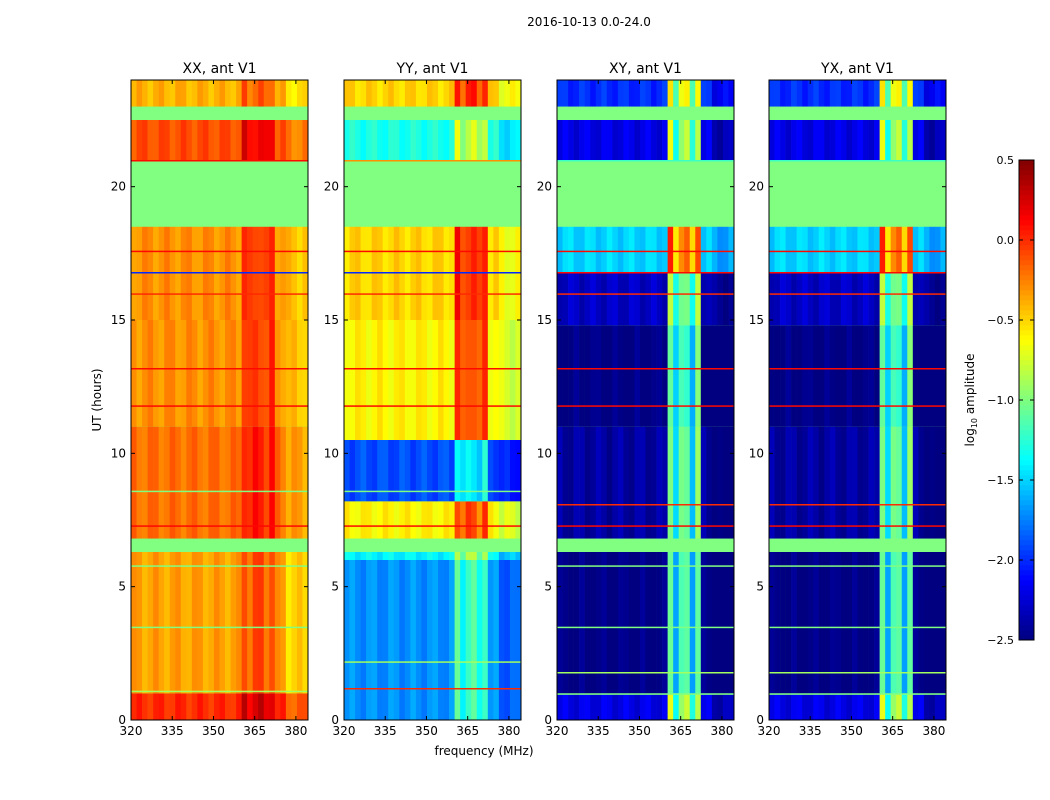 The image size is (1050, 800). What do you see at coordinates (892, 731) in the screenshot?
I see `x-tick-label: 365` at bounding box center [892, 731].